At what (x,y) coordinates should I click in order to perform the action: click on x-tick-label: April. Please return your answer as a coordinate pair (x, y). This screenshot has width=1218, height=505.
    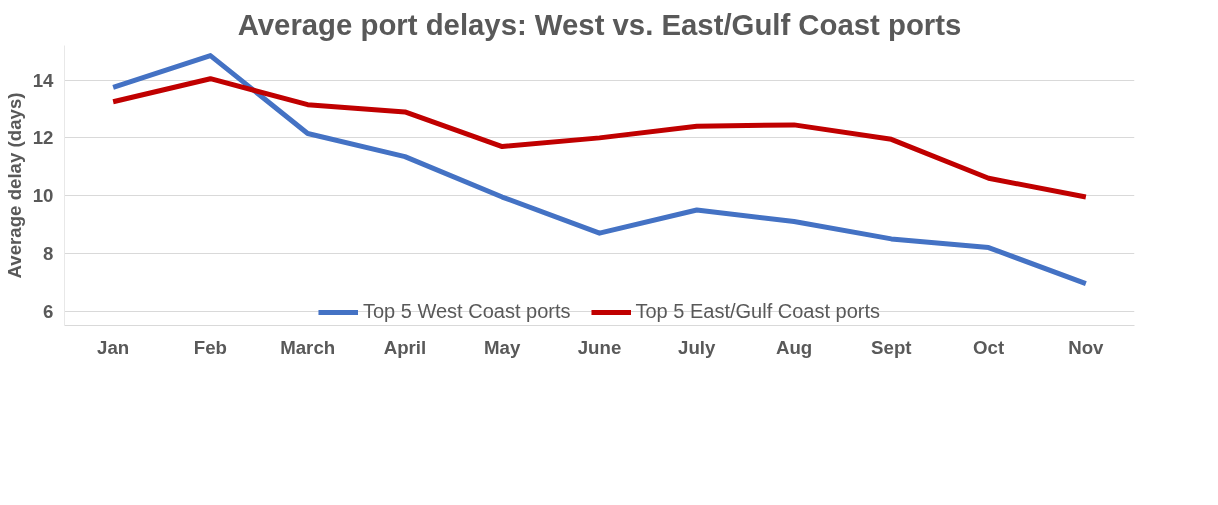
    Looking at the image, I should click on (405, 347).